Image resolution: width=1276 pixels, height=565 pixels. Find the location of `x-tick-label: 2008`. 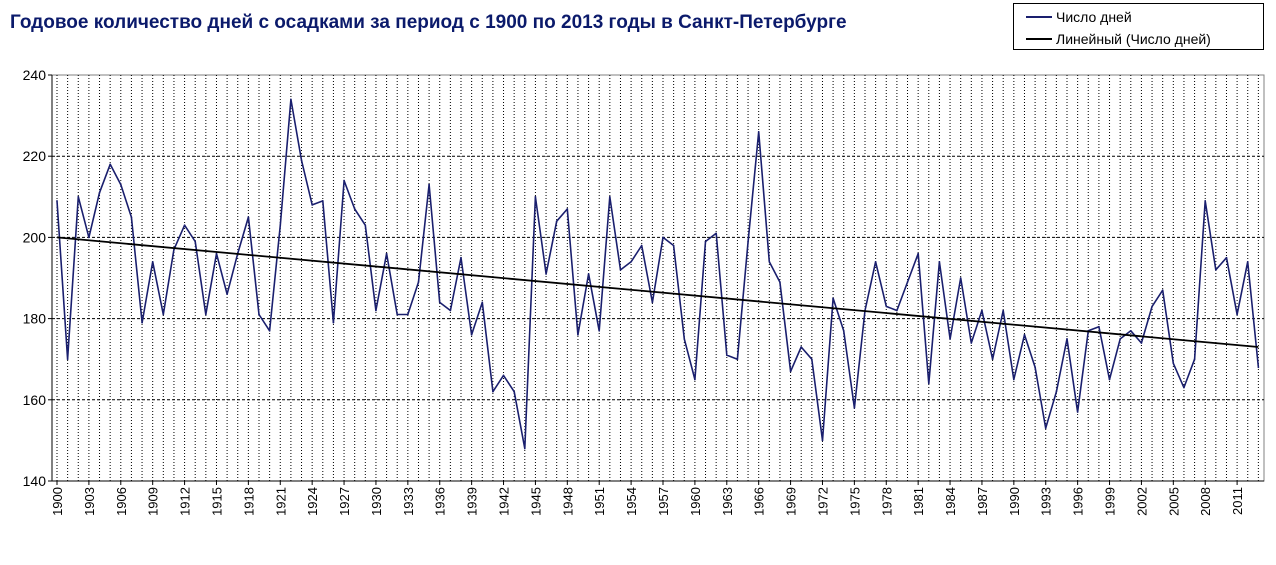

x-tick-label: 2008 is located at coordinates (1205, 501).